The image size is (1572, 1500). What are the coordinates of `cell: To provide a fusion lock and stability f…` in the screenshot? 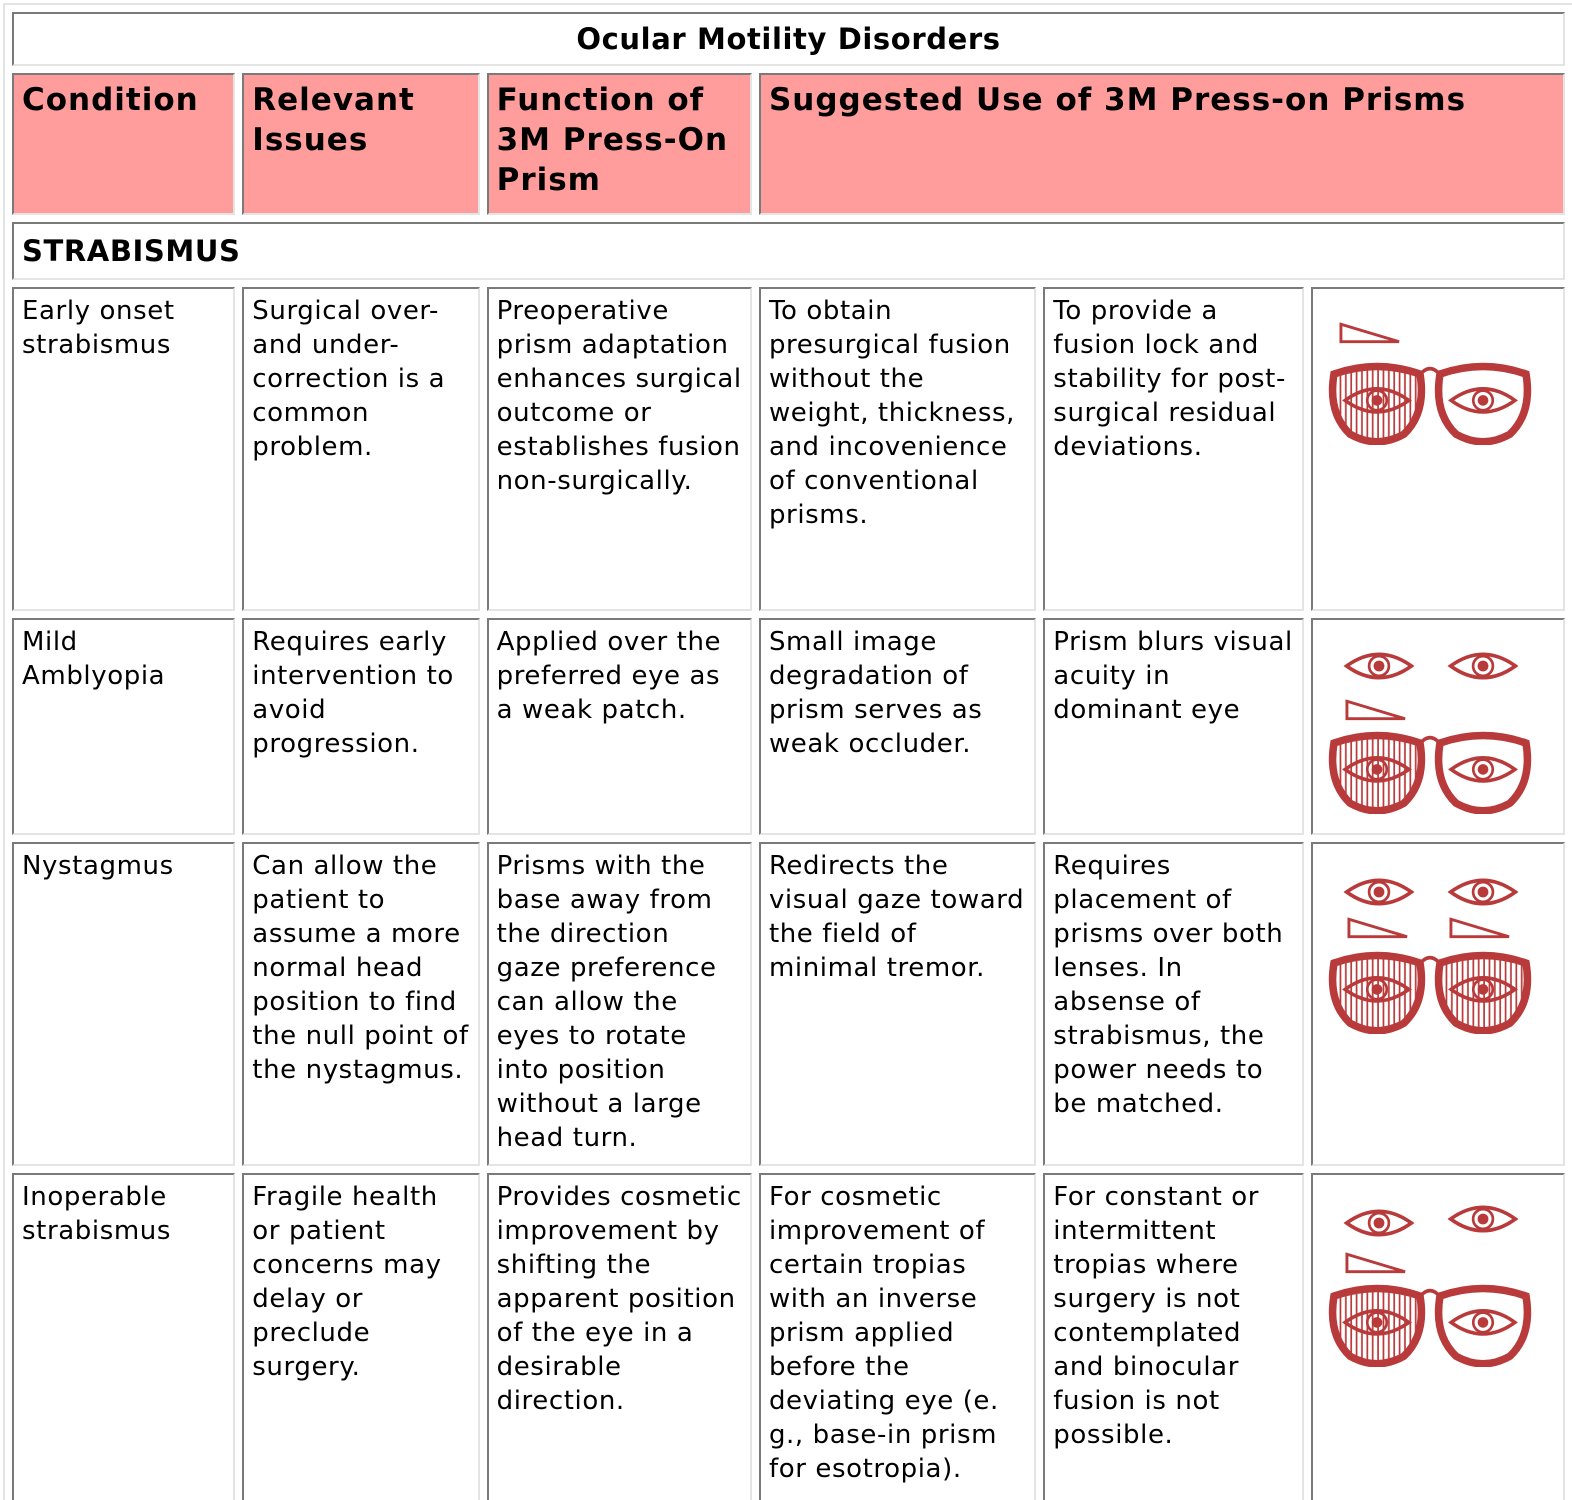 It's located at (1173, 449).